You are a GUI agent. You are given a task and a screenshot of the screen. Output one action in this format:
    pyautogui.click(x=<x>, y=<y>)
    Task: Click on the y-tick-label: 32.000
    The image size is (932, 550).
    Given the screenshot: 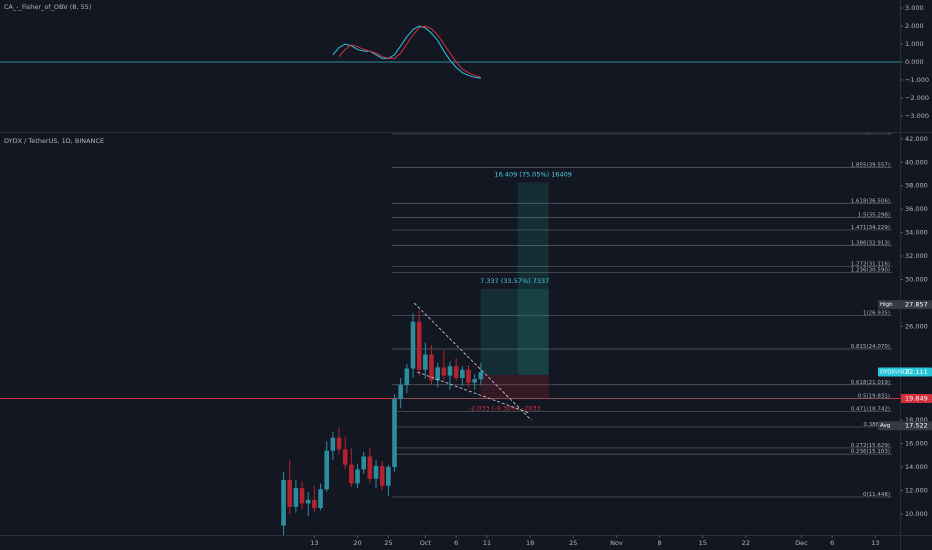 What is the action you would take?
    pyautogui.click(x=916, y=256)
    